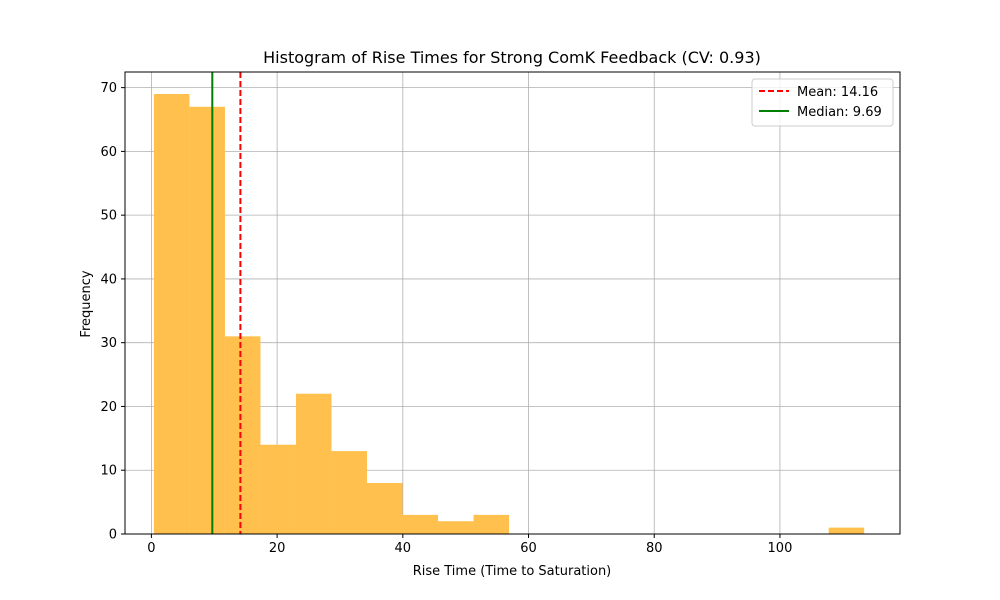 The height and width of the screenshot is (600, 1000). What do you see at coordinates (528, 548) in the screenshot?
I see `x-tick-label: 60` at bounding box center [528, 548].